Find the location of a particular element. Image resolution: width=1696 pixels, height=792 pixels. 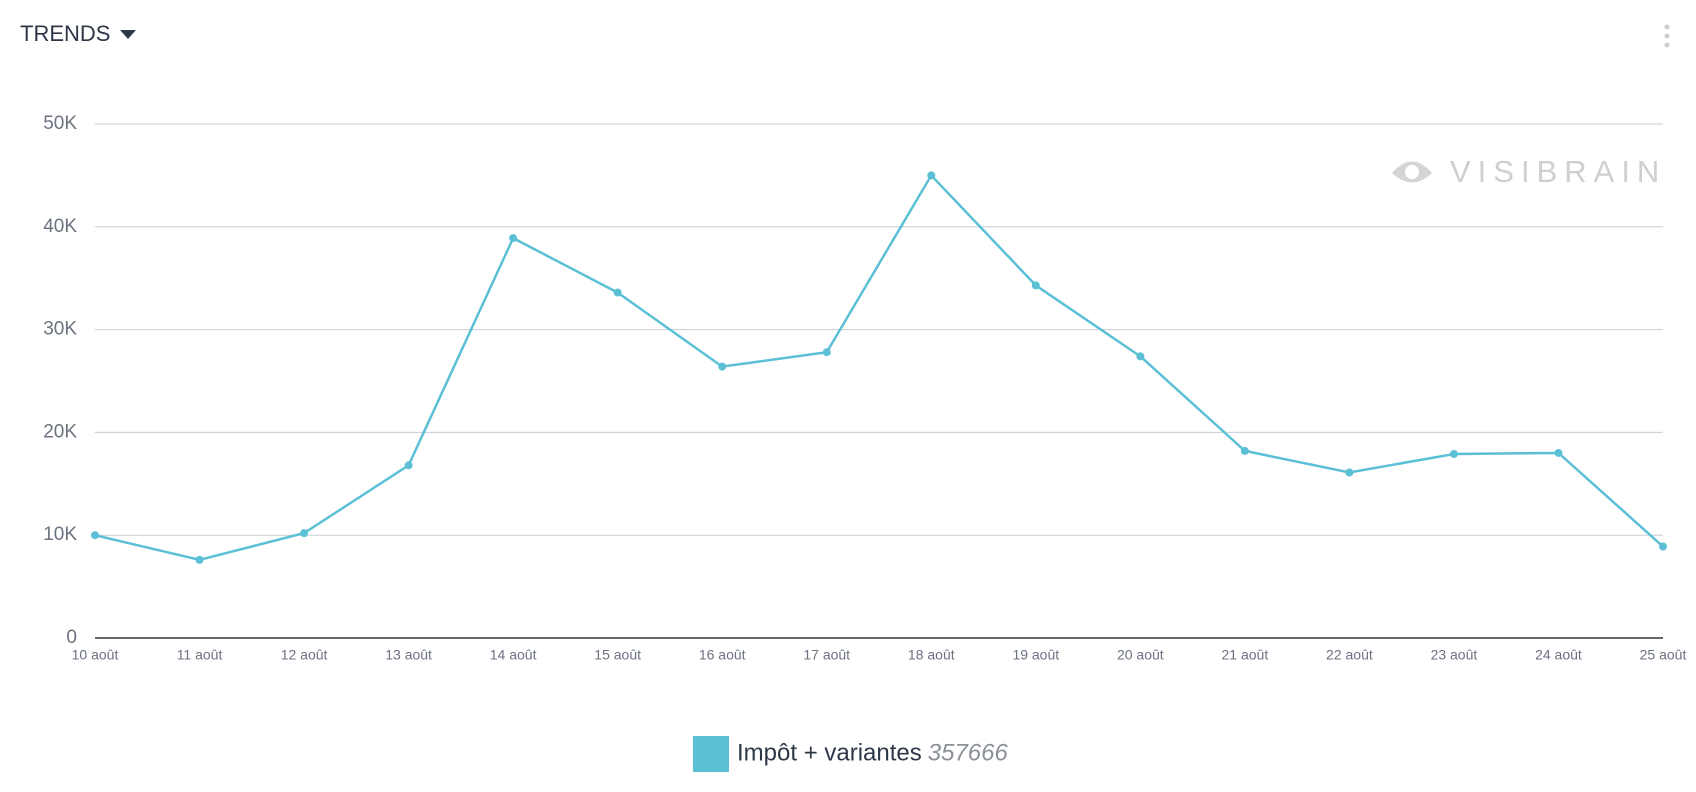

panel-title: TRENDS is located at coordinates (65, 33).